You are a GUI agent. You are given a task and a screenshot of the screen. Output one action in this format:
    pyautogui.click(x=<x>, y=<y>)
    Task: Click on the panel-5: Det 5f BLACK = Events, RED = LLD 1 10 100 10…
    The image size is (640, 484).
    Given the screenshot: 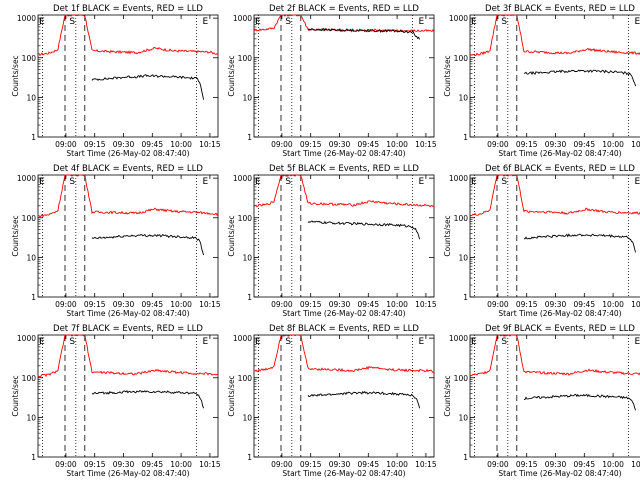 What is the action you would take?
    pyautogui.click(x=332, y=241)
    